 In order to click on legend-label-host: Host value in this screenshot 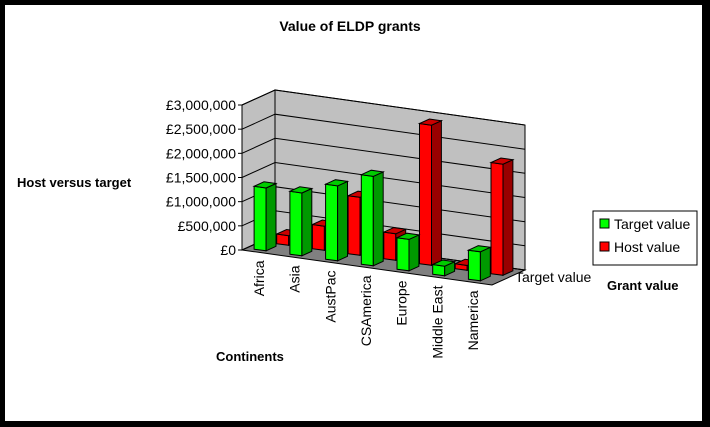, I will do `click(647, 247)`.